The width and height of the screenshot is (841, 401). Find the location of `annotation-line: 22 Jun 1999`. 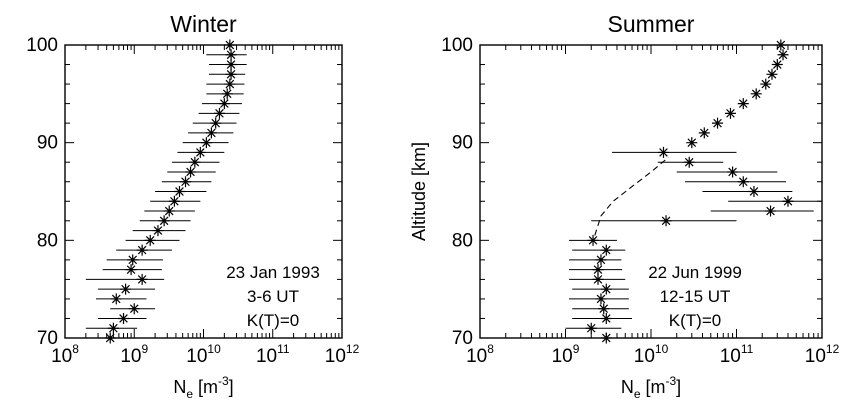

annotation-line: 22 Jun 1999 is located at coordinates (695, 272).